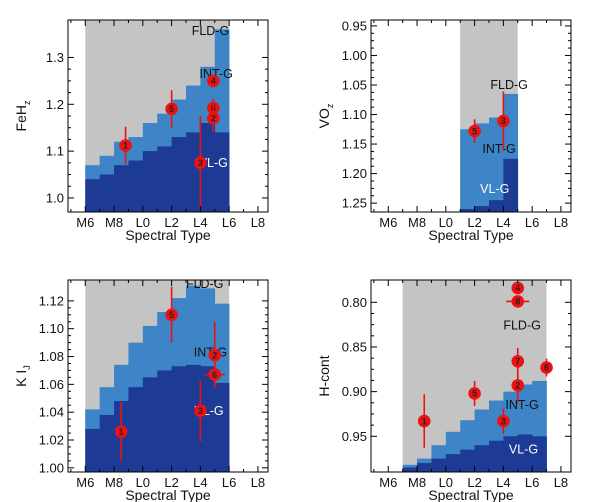  I want to click on marker-label: 8, so click(517, 302).